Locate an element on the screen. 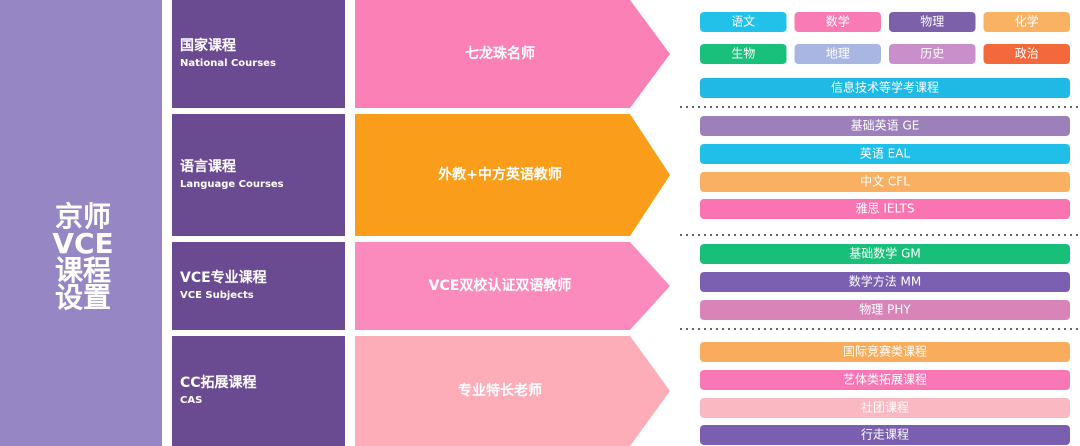 The image size is (1080, 446). category-name: 语言课程 is located at coordinates (208, 166).